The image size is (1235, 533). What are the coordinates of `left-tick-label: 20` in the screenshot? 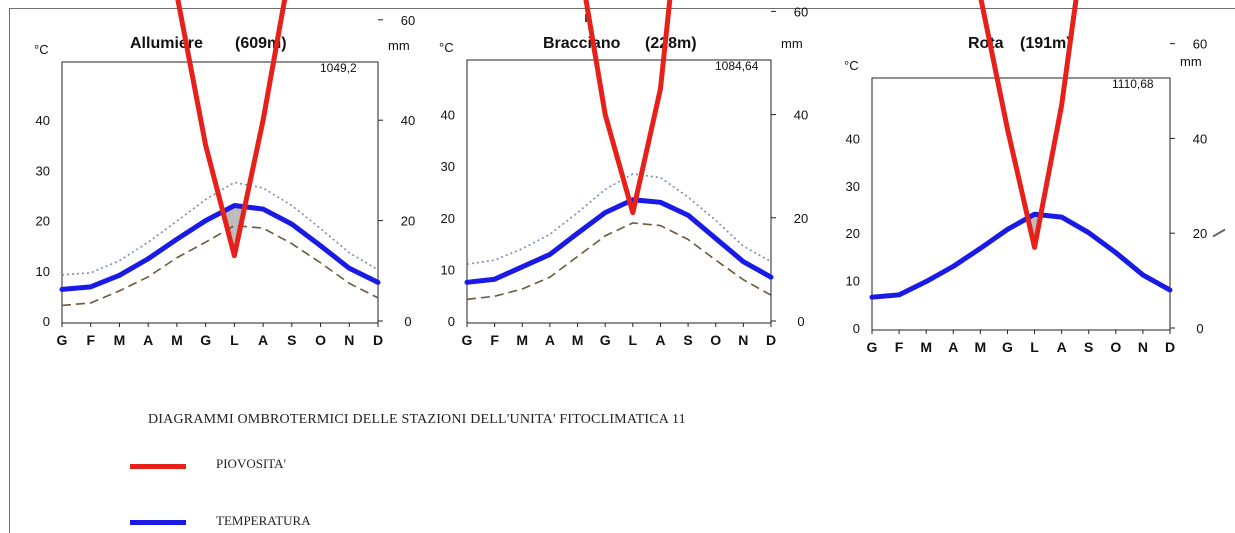 It's located at (43, 221).